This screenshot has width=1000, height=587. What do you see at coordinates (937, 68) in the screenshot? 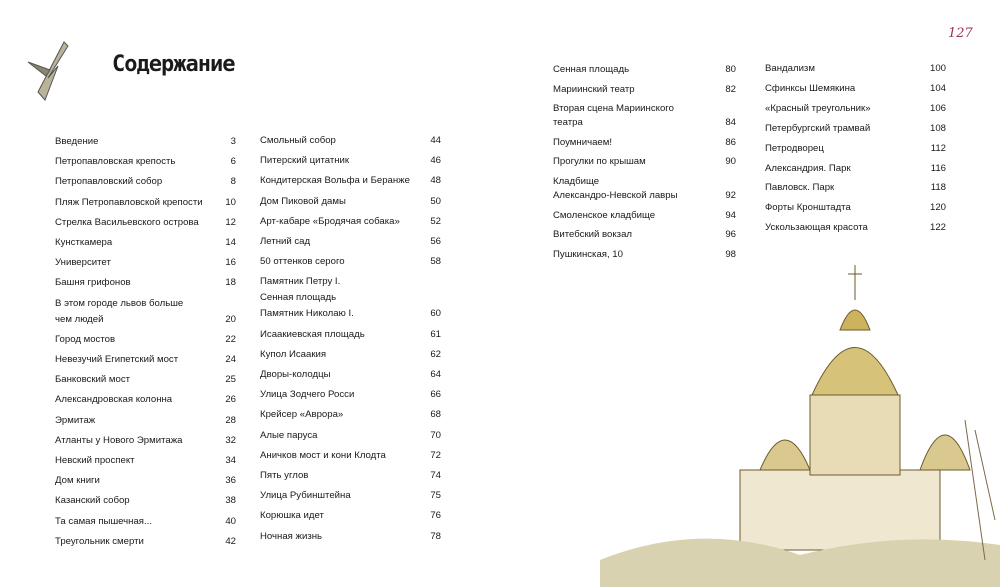
I see `entry-page: 100` at bounding box center [937, 68].